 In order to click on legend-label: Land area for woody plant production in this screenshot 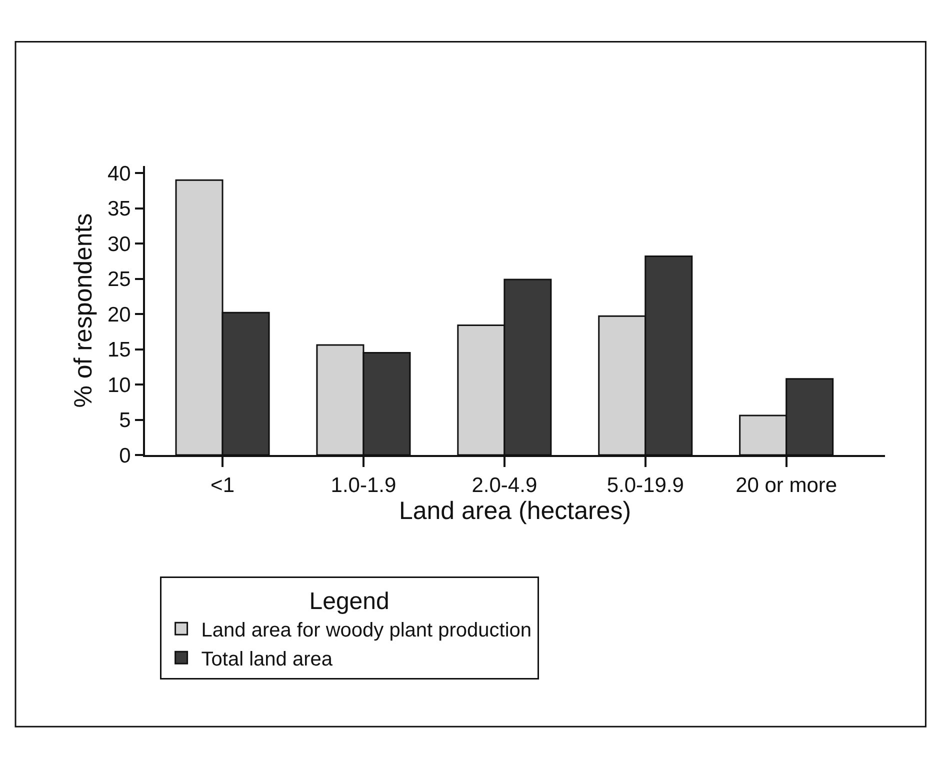, I will do `click(366, 630)`.